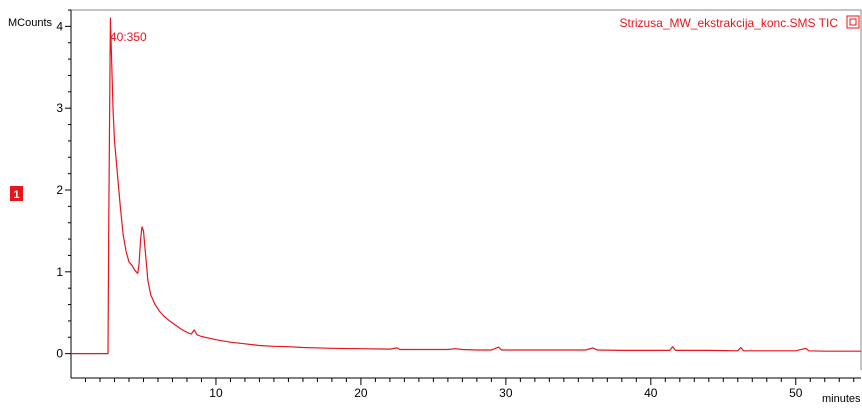  I want to click on y-tick-label: 2, so click(59, 190).